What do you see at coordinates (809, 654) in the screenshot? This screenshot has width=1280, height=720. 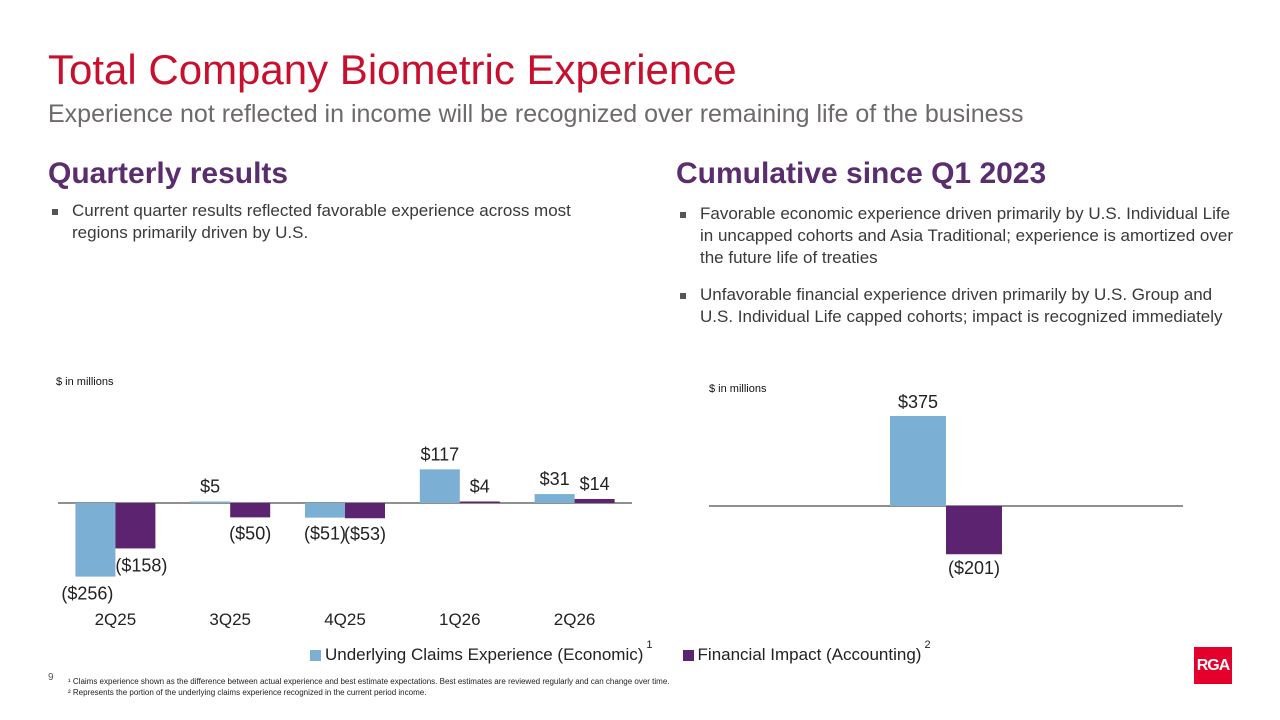 I see `legend-label-accounting: Financial Impact (Accounting)` at bounding box center [809, 654].